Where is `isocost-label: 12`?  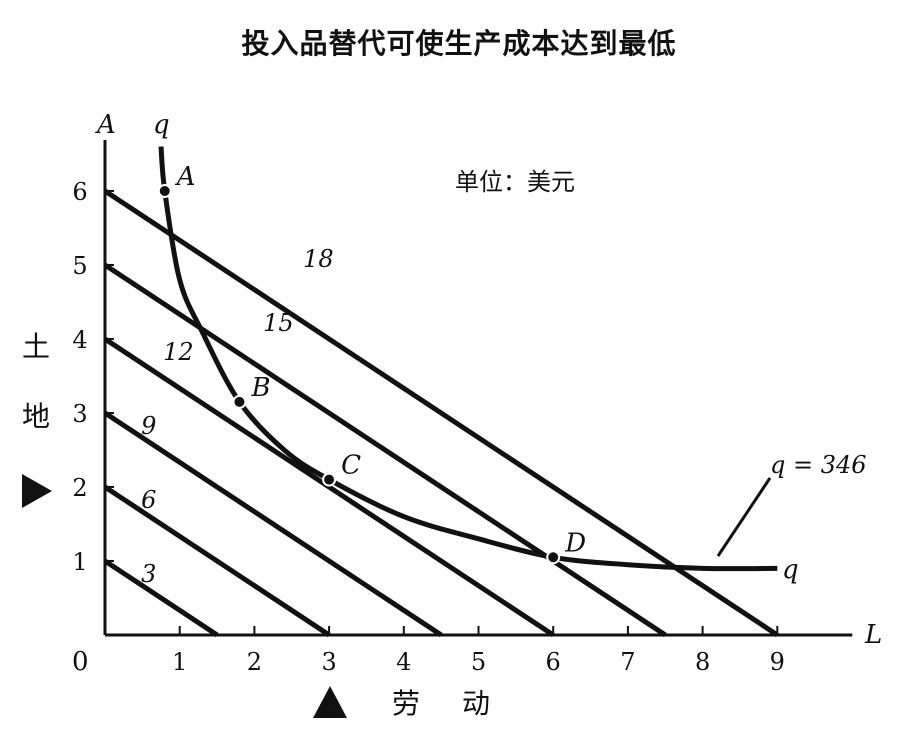
isocost-label: 12 is located at coordinates (178, 352).